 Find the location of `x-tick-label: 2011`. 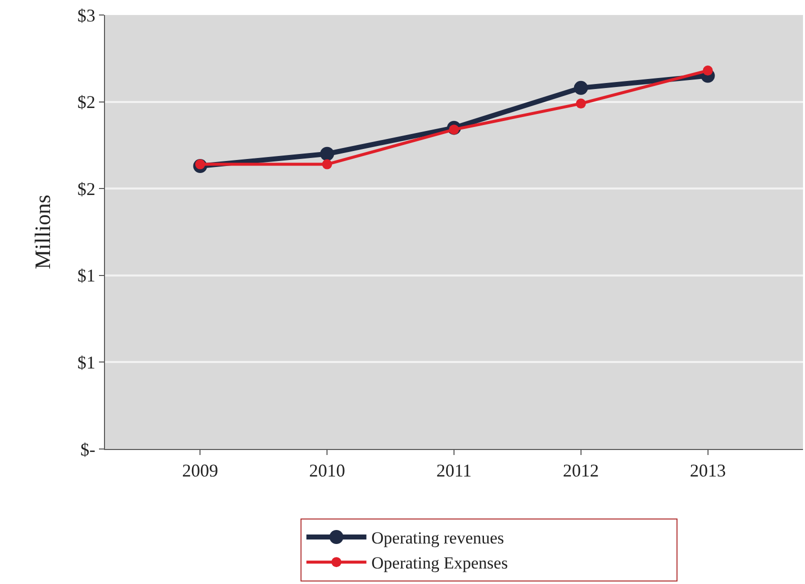

x-tick-label: 2011 is located at coordinates (454, 470).